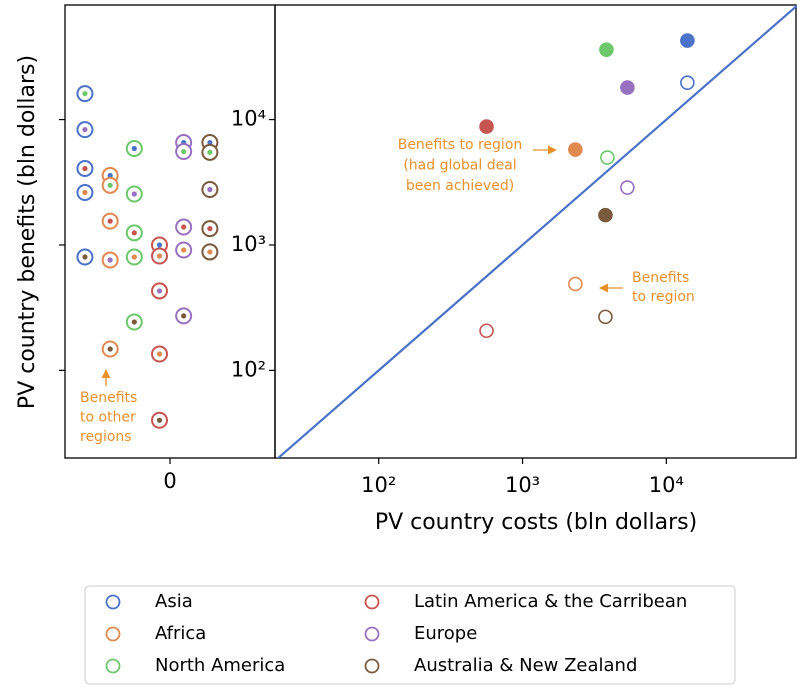  Describe the element at coordinates (220, 665) in the screenshot. I see `legend-label: North America` at that location.